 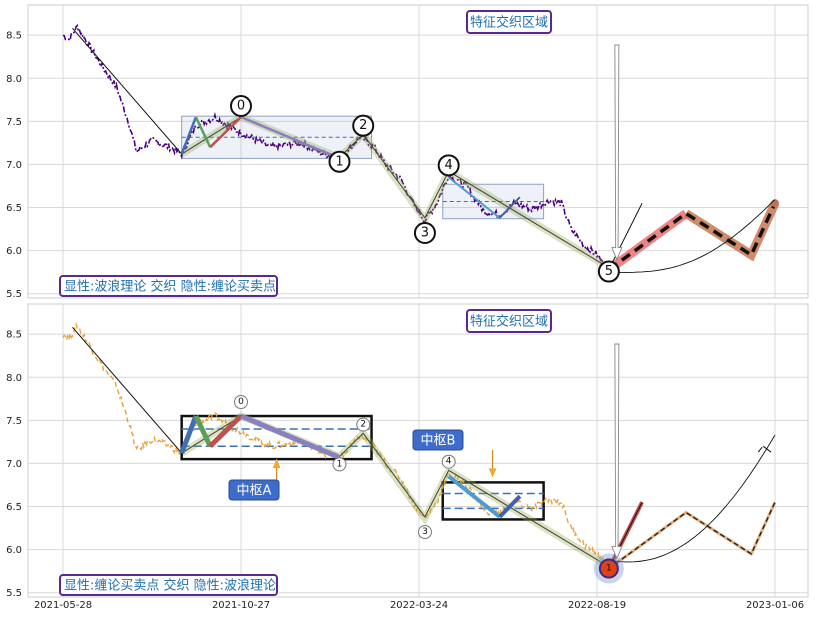 I want to click on annotation-bottom-box: 显性:波浪理论 交织 隐性:缠论买卖点, so click(x=168, y=286).